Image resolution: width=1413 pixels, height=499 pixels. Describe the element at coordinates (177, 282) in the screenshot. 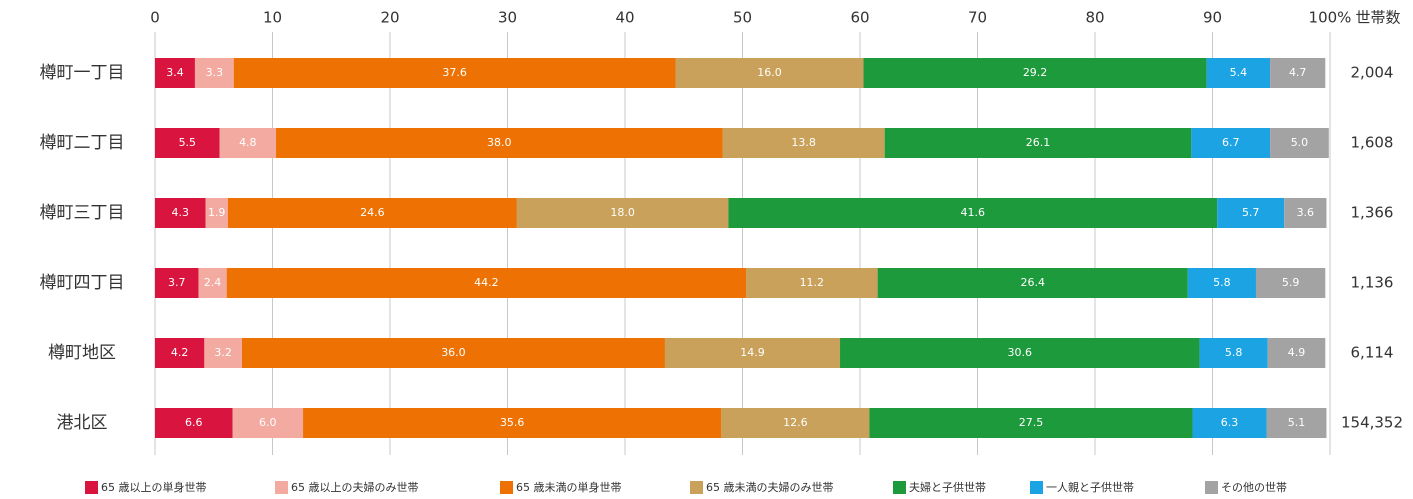

I see `segment-label: 3.7` at that location.